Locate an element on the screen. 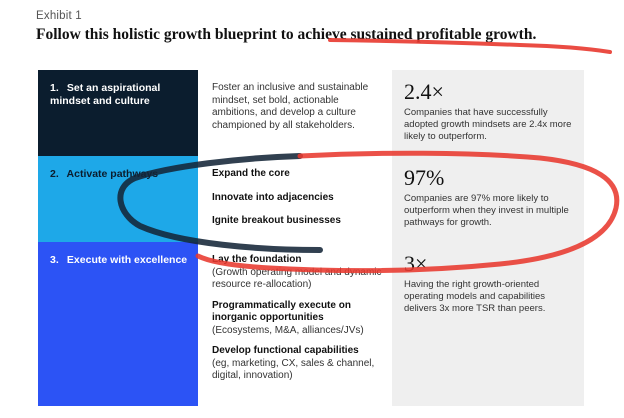 Image resolution: width=624 pixels, height=418 pixels. step-3-action-title: Lay the foundation is located at coordinates (257, 259).